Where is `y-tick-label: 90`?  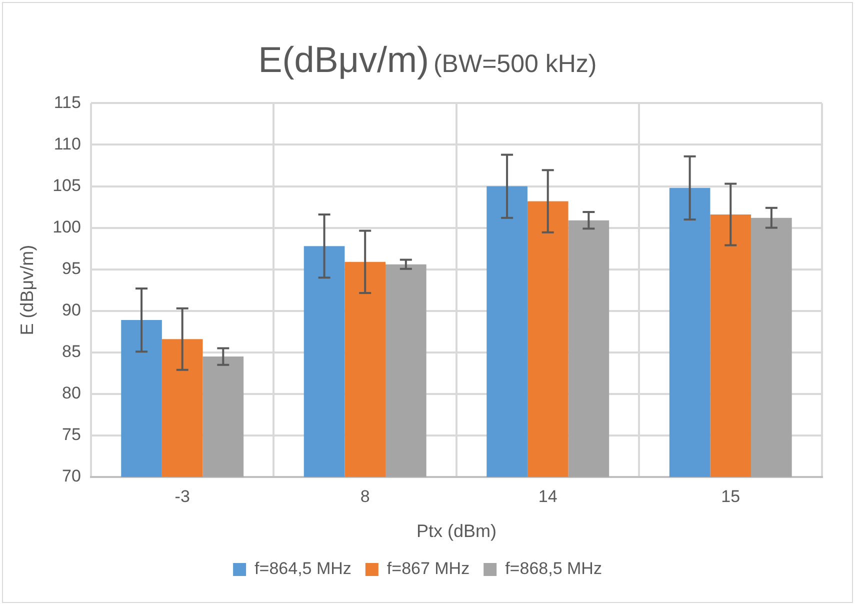
y-tick-label: 90 is located at coordinates (71, 310).